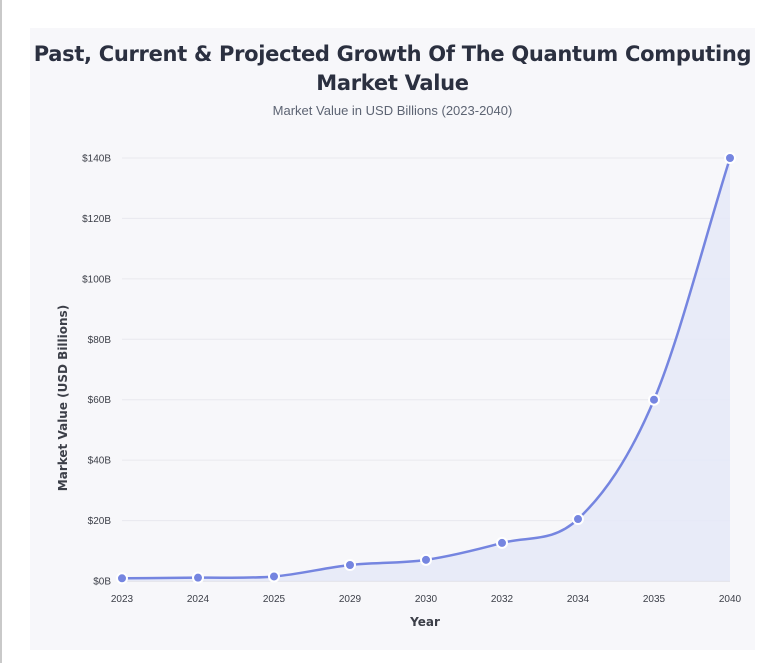 The width and height of the screenshot is (767, 663). Describe the element at coordinates (198, 599) in the screenshot. I see `x-tick-label: 2024` at that location.